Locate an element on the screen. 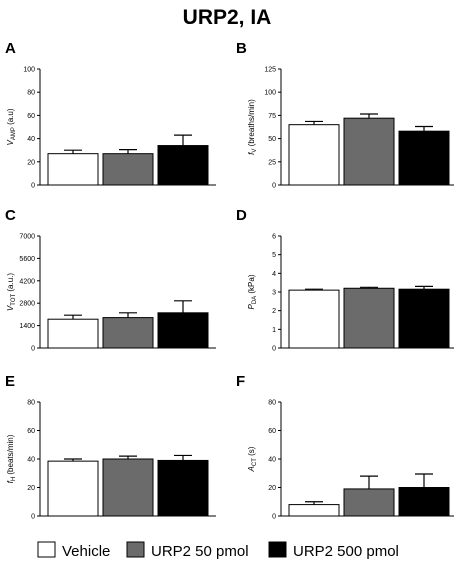 The height and width of the screenshot is (563, 454). y-tick-label: 50 is located at coordinates (272, 139).